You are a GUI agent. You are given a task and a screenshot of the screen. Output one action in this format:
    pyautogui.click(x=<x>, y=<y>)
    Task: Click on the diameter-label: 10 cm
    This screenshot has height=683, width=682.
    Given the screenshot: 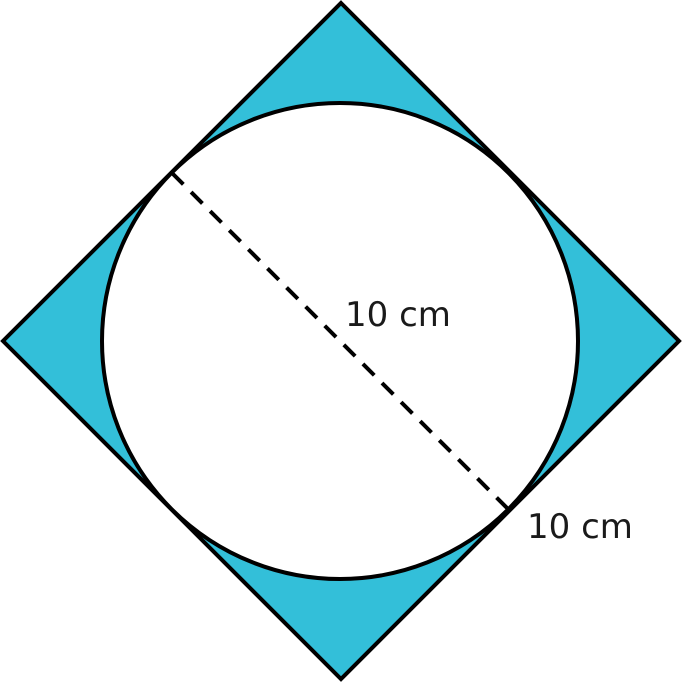 What is the action you would take?
    pyautogui.click(x=398, y=315)
    